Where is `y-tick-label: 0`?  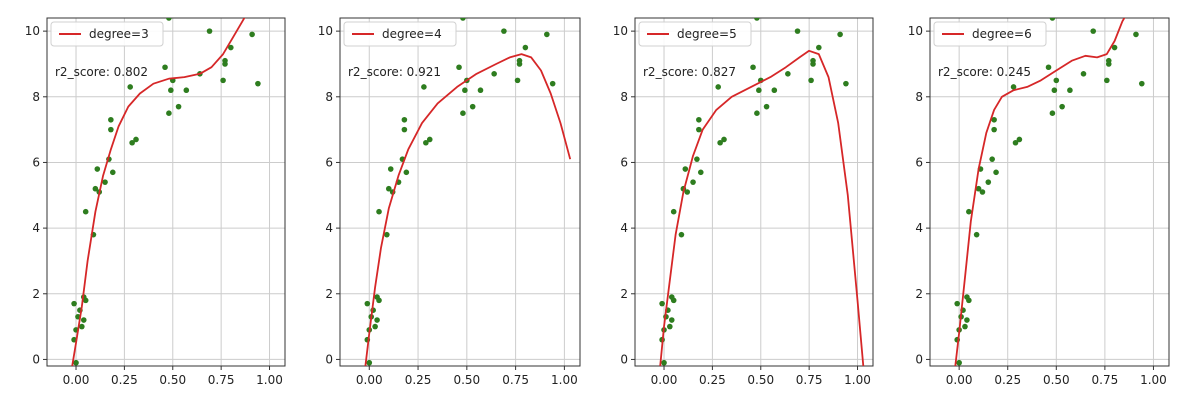 y-tick-label: 0 is located at coordinates (919, 359).